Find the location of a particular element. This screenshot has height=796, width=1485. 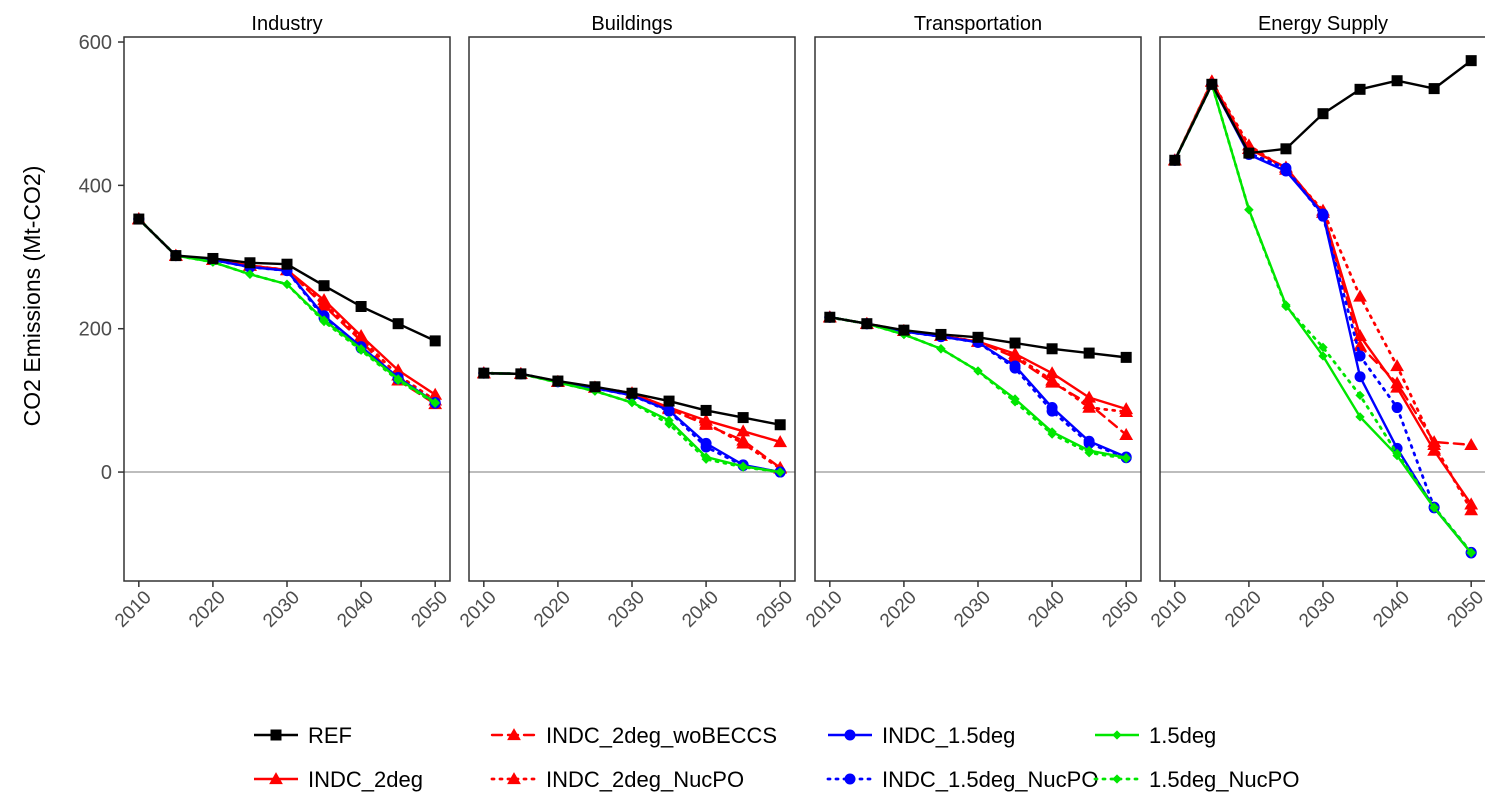

x-tick-label: 2030 is located at coordinates (972, 609).